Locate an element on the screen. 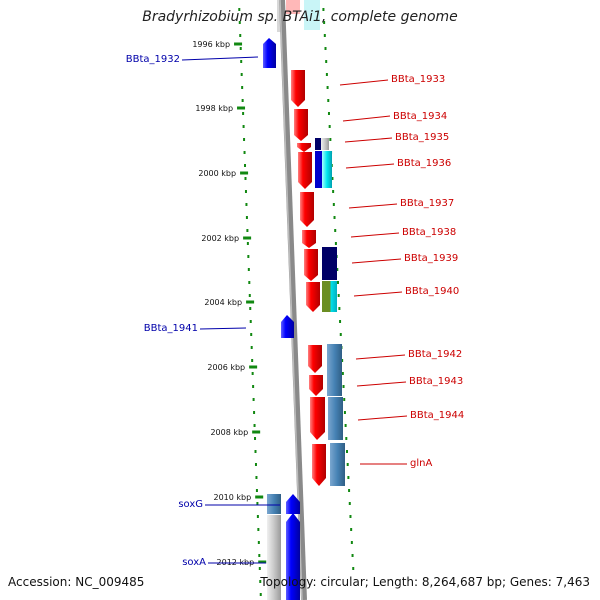 Image resolution: width=600 pixels, height=600 pixels. gene-bbta1935 is located at coordinates (304, 147).